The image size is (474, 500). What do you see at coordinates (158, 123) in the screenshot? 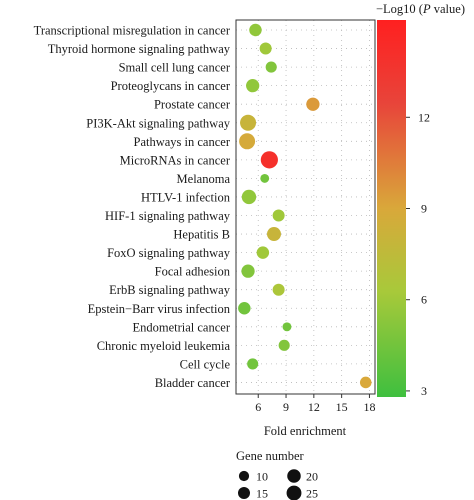
I see `category-label: PI3K-Akt signaling pathway` at bounding box center [158, 123].